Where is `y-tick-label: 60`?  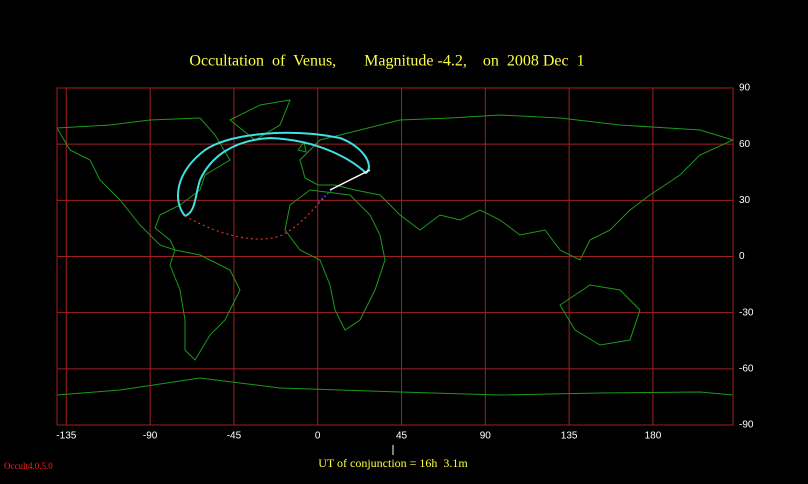
y-tick-label: 60 is located at coordinates (745, 144).